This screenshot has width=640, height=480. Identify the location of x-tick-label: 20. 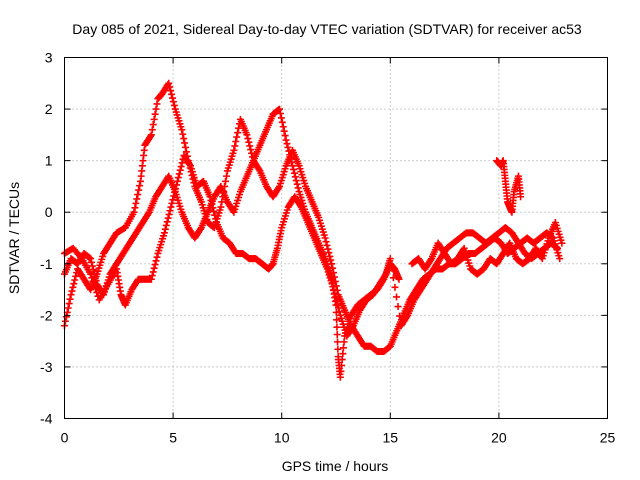
(499, 438).